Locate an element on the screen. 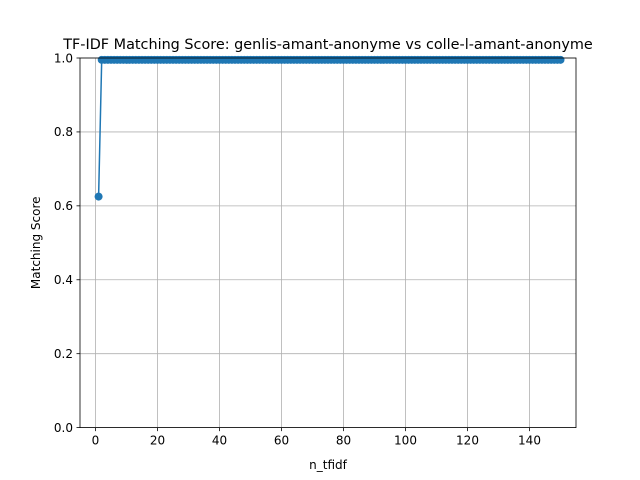  x-tick-label: 0 is located at coordinates (96, 441).